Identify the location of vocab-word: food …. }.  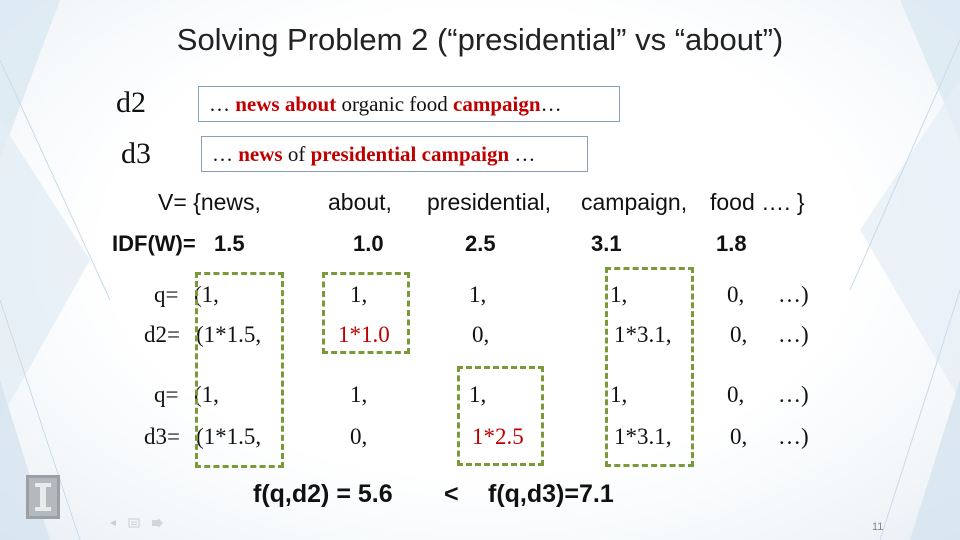
(757, 202).